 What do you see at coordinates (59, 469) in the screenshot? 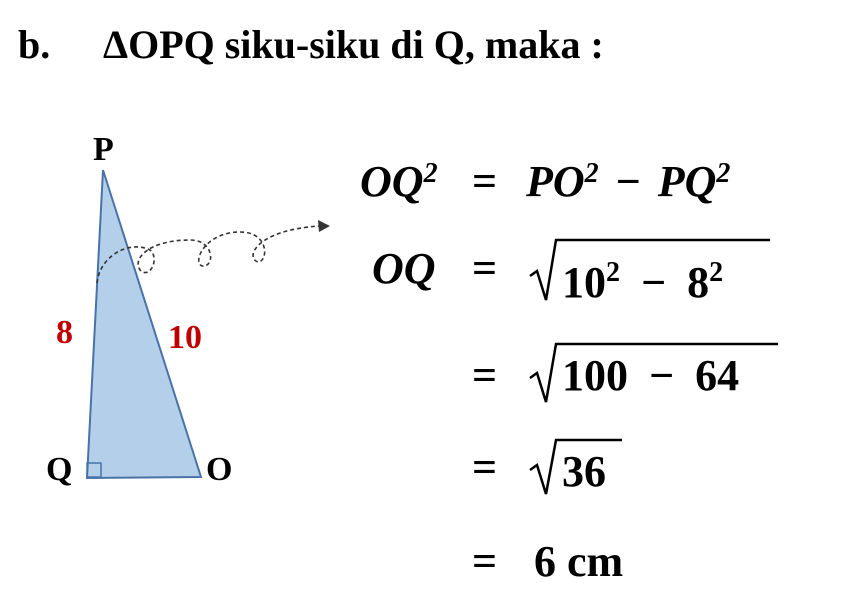
I see `vertex-label: Q` at bounding box center [59, 469].